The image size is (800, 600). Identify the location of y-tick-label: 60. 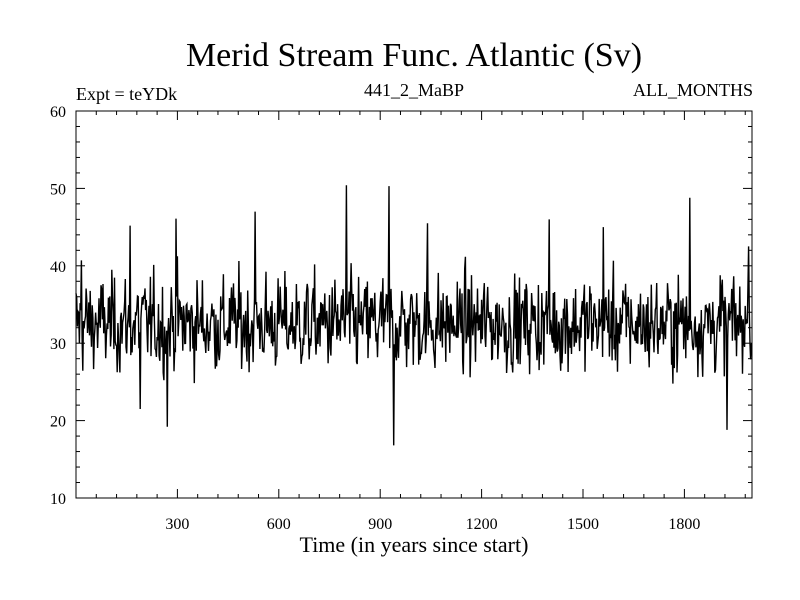
(58, 112).